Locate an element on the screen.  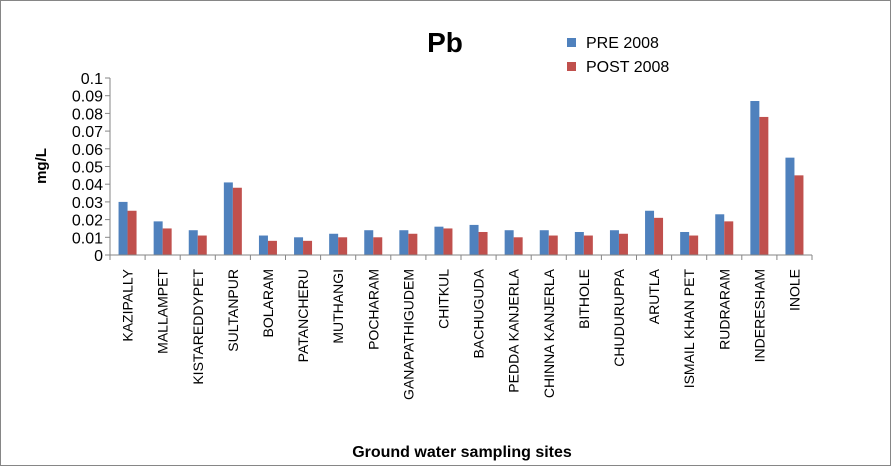
y-tick-label: 0.02 is located at coordinates (87, 221).